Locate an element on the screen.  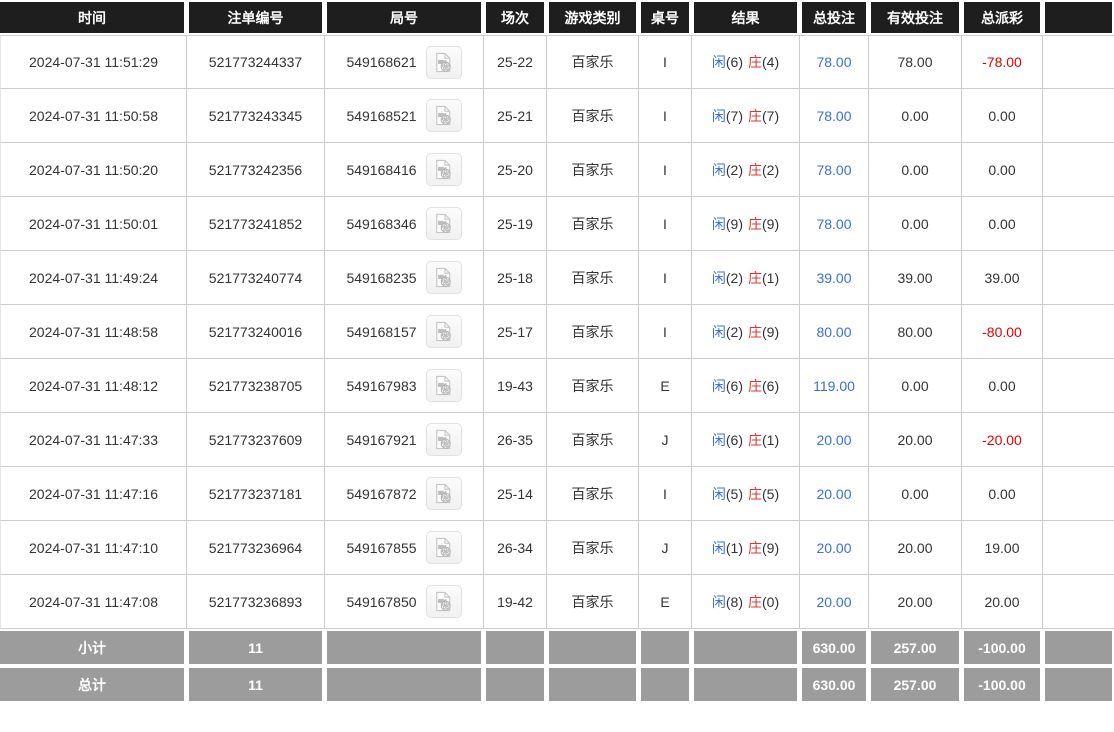
column-header-extra is located at coordinates (1078, 17).